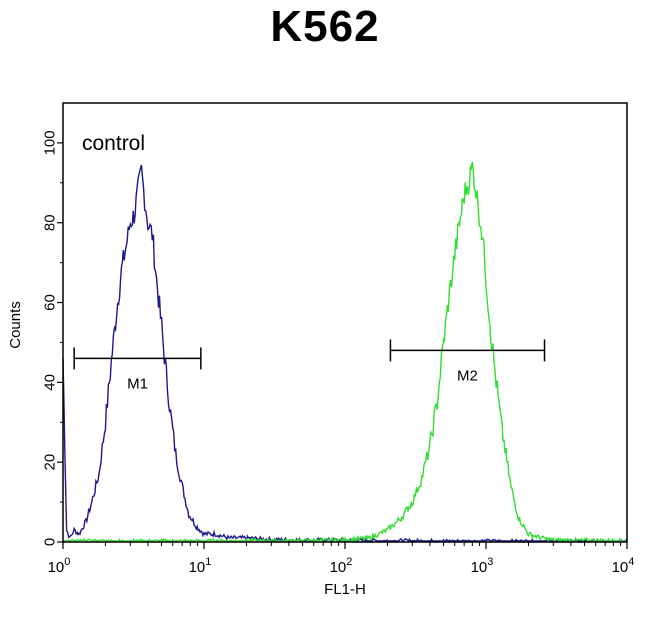  Describe the element at coordinates (50, 302) in the screenshot. I see `y-tick-label: 60` at that location.